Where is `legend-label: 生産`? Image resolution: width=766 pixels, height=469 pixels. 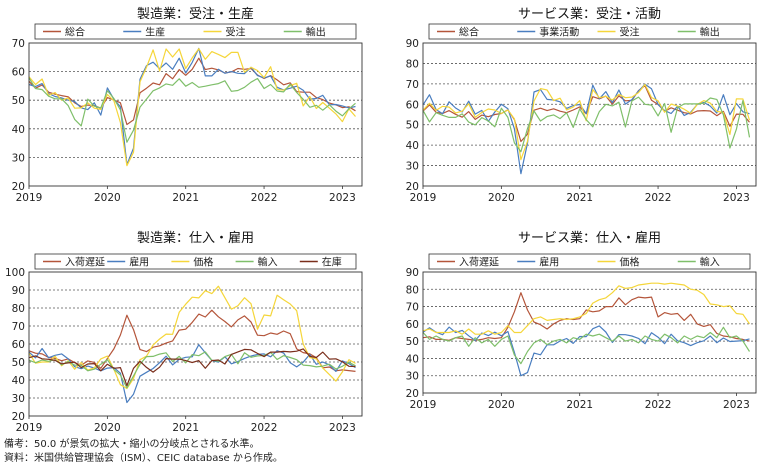 legend-label: 生産 is located at coordinates (155, 32).